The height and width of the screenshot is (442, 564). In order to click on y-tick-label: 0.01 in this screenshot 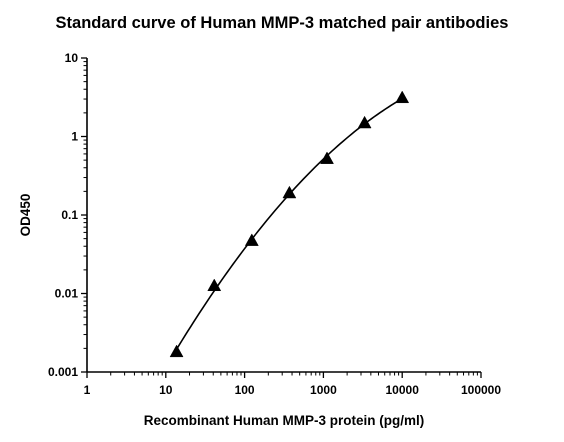, I will do `click(67, 294)`.